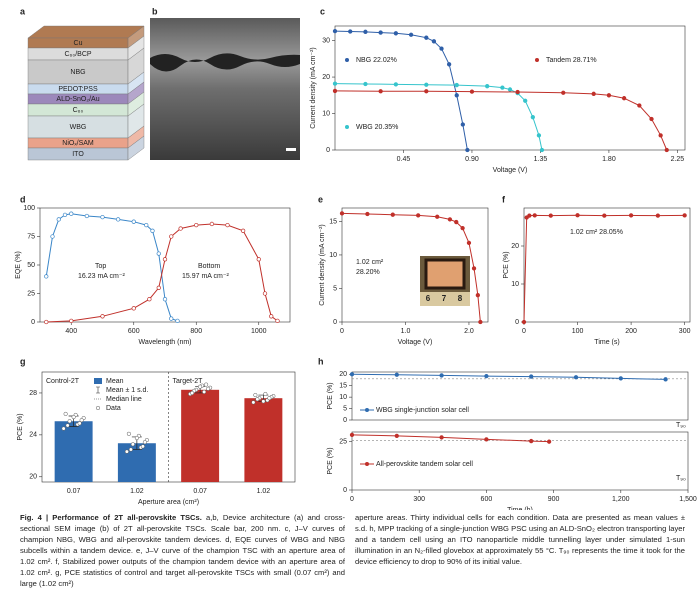  I want to click on x-tick-label: 0.90, so click(472, 159).